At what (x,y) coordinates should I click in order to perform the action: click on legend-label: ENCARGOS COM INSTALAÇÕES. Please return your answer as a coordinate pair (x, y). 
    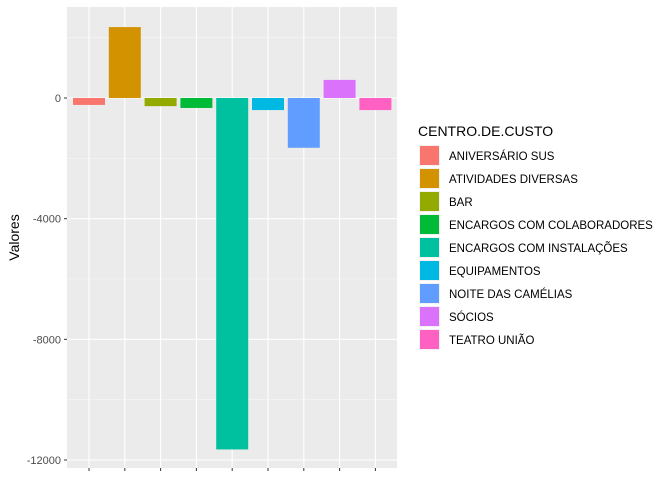
    Looking at the image, I should click on (538, 248).